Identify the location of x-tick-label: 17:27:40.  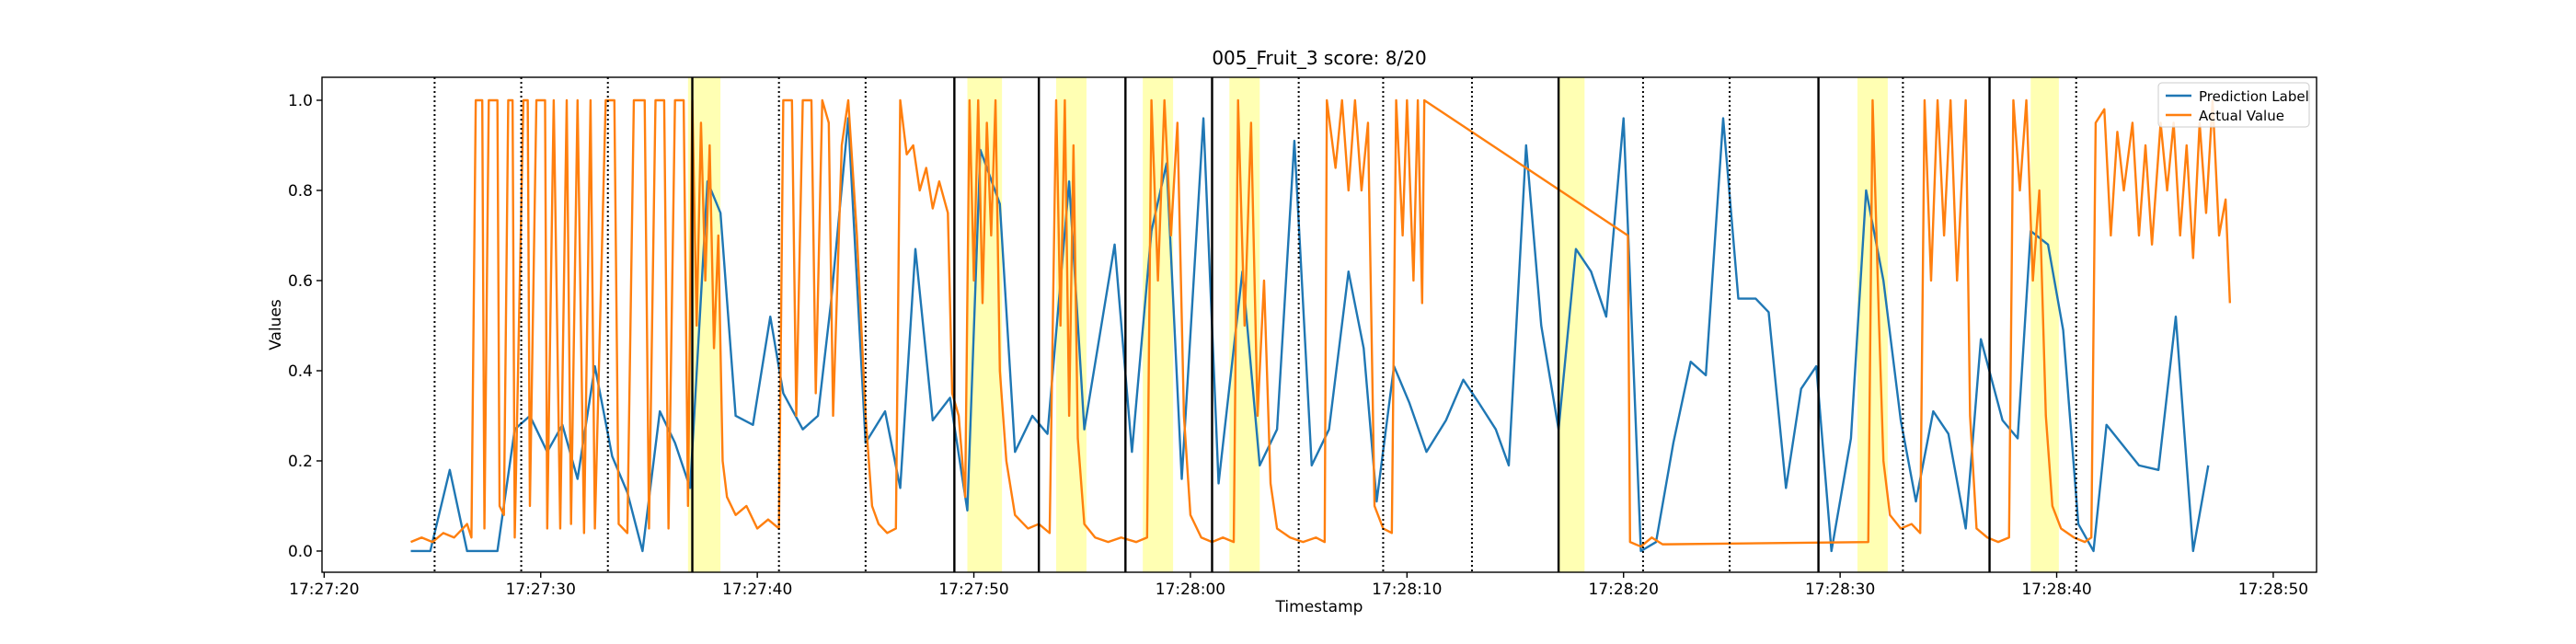
(757, 590).